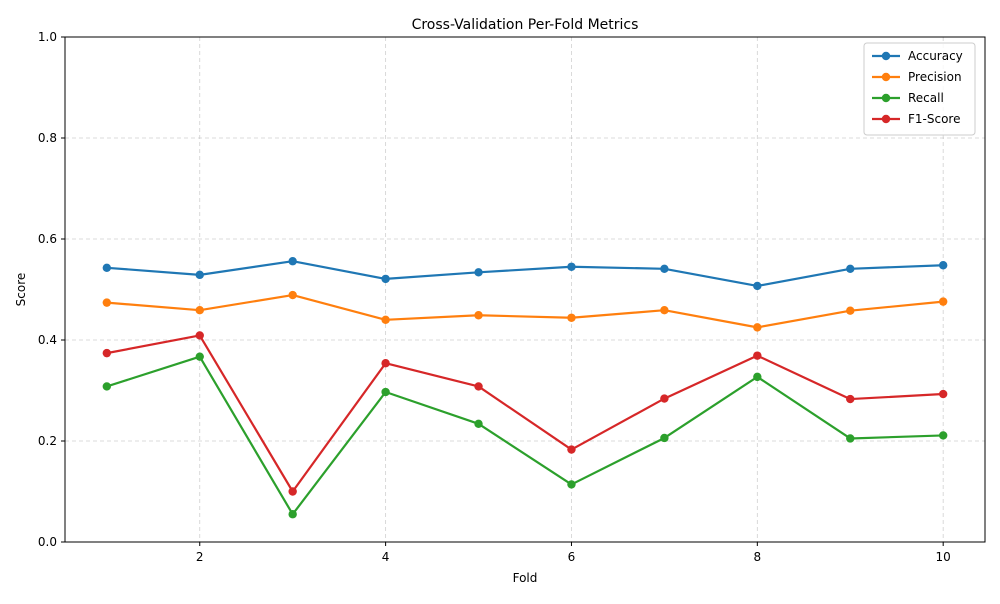  Describe the element at coordinates (943, 557) in the screenshot. I see `x-tick-label: 10` at that location.